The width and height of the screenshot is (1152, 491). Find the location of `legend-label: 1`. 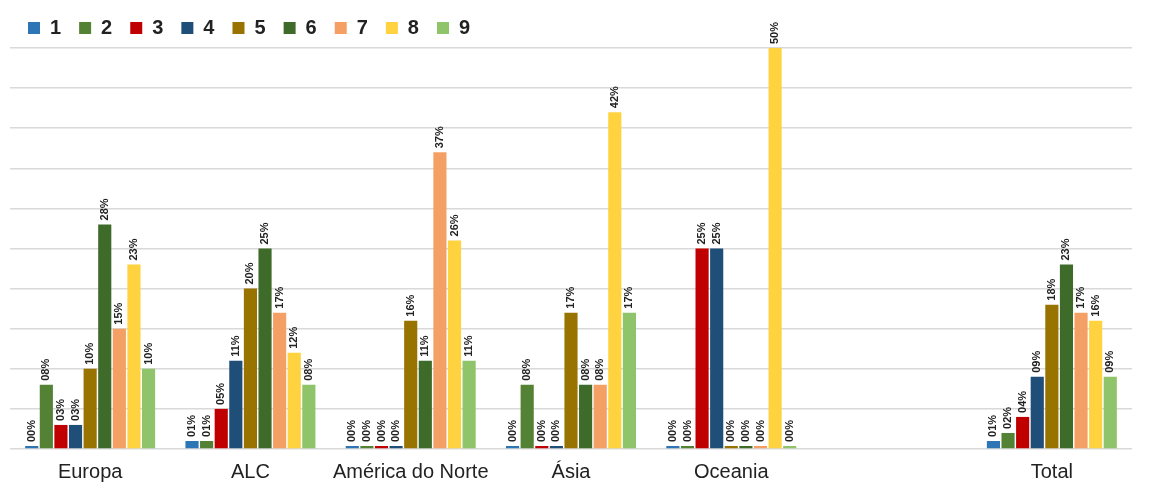

legend-label: 1 is located at coordinates (56, 26).